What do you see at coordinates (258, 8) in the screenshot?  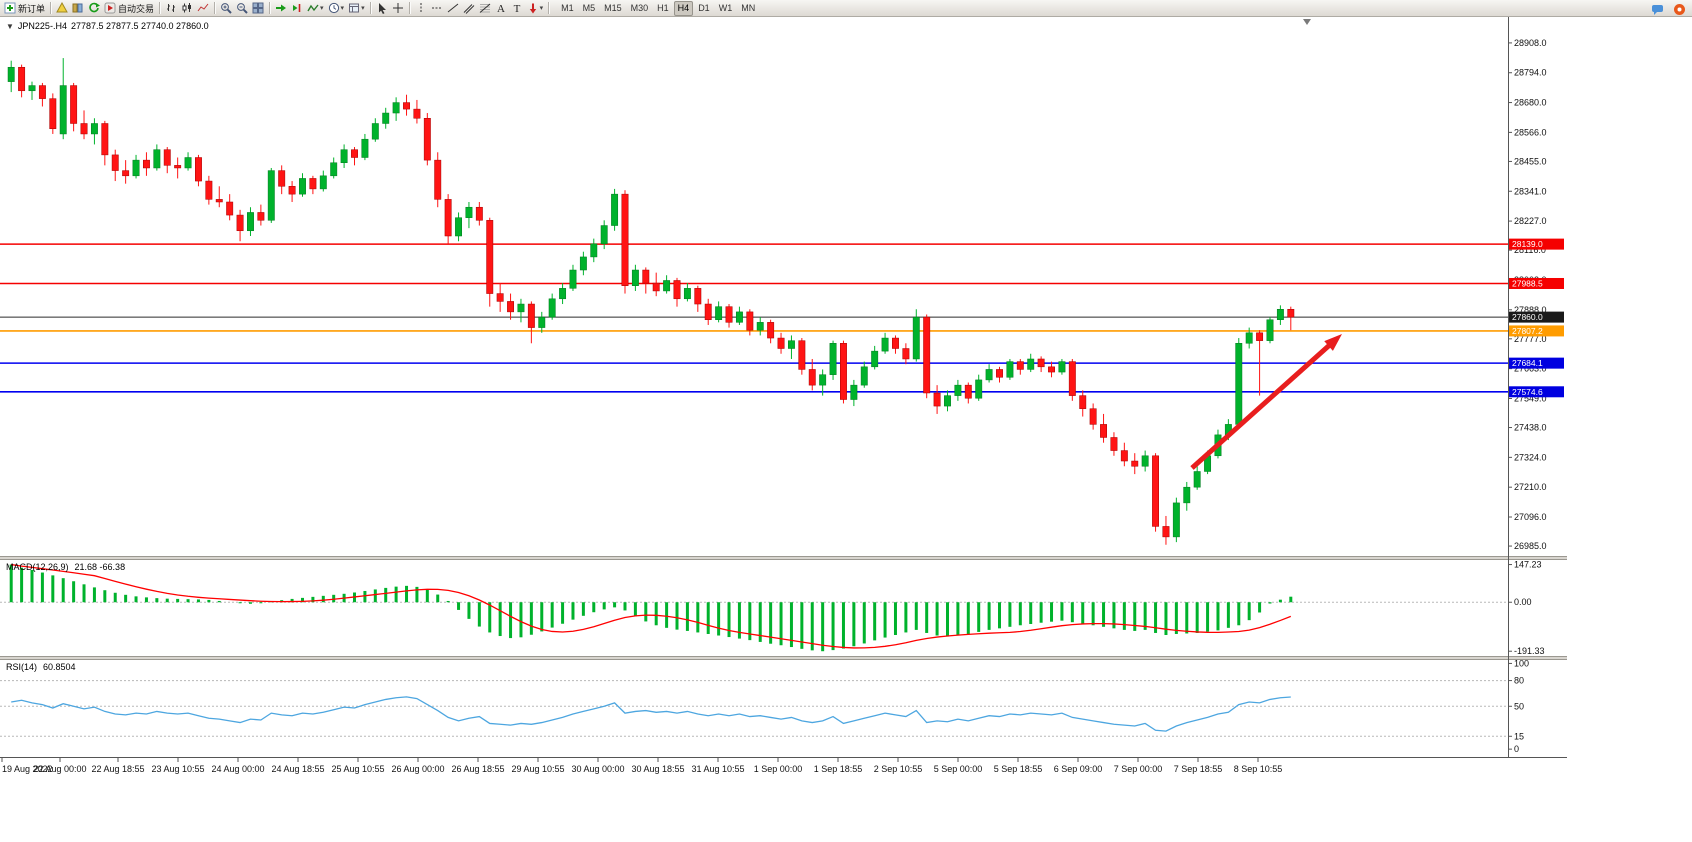 I see `tile-windows-button` at bounding box center [258, 8].